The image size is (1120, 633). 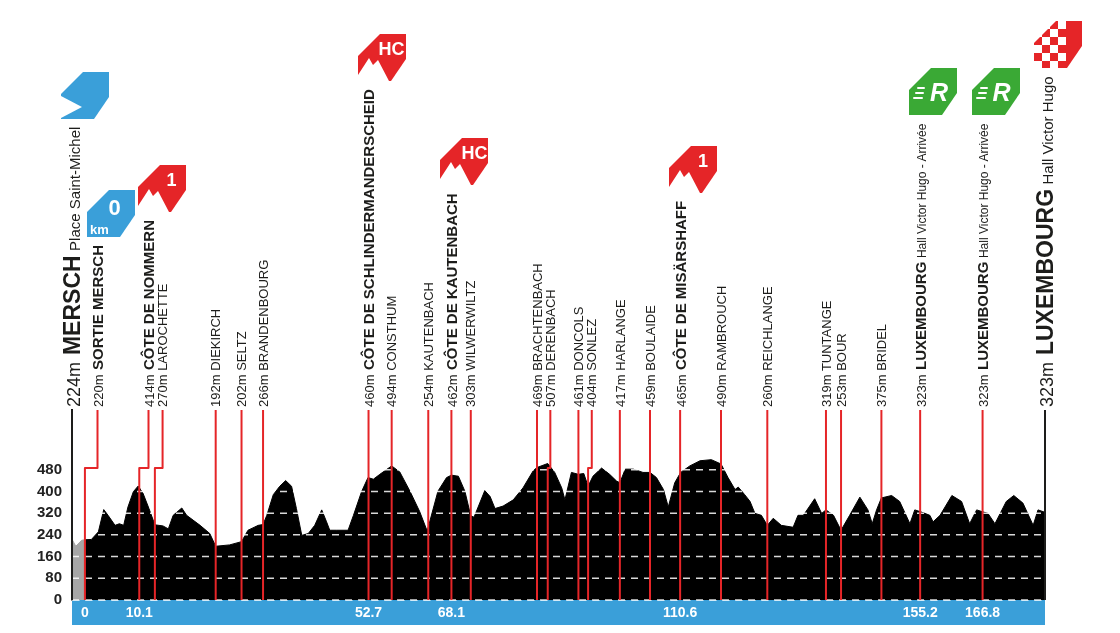 What do you see at coordinates (592, 362) in the screenshot?
I see `ref-line-label: 404m SONLEZ` at bounding box center [592, 362].